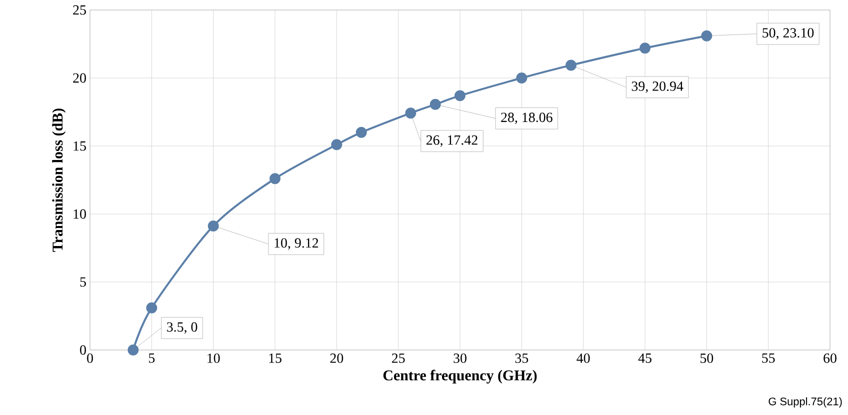 This screenshot has height=415, width=848. What do you see at coordinates (526, 118) in the screenshot?
I see `annotation: 28, 18.06` at bounding box center [526, 118].